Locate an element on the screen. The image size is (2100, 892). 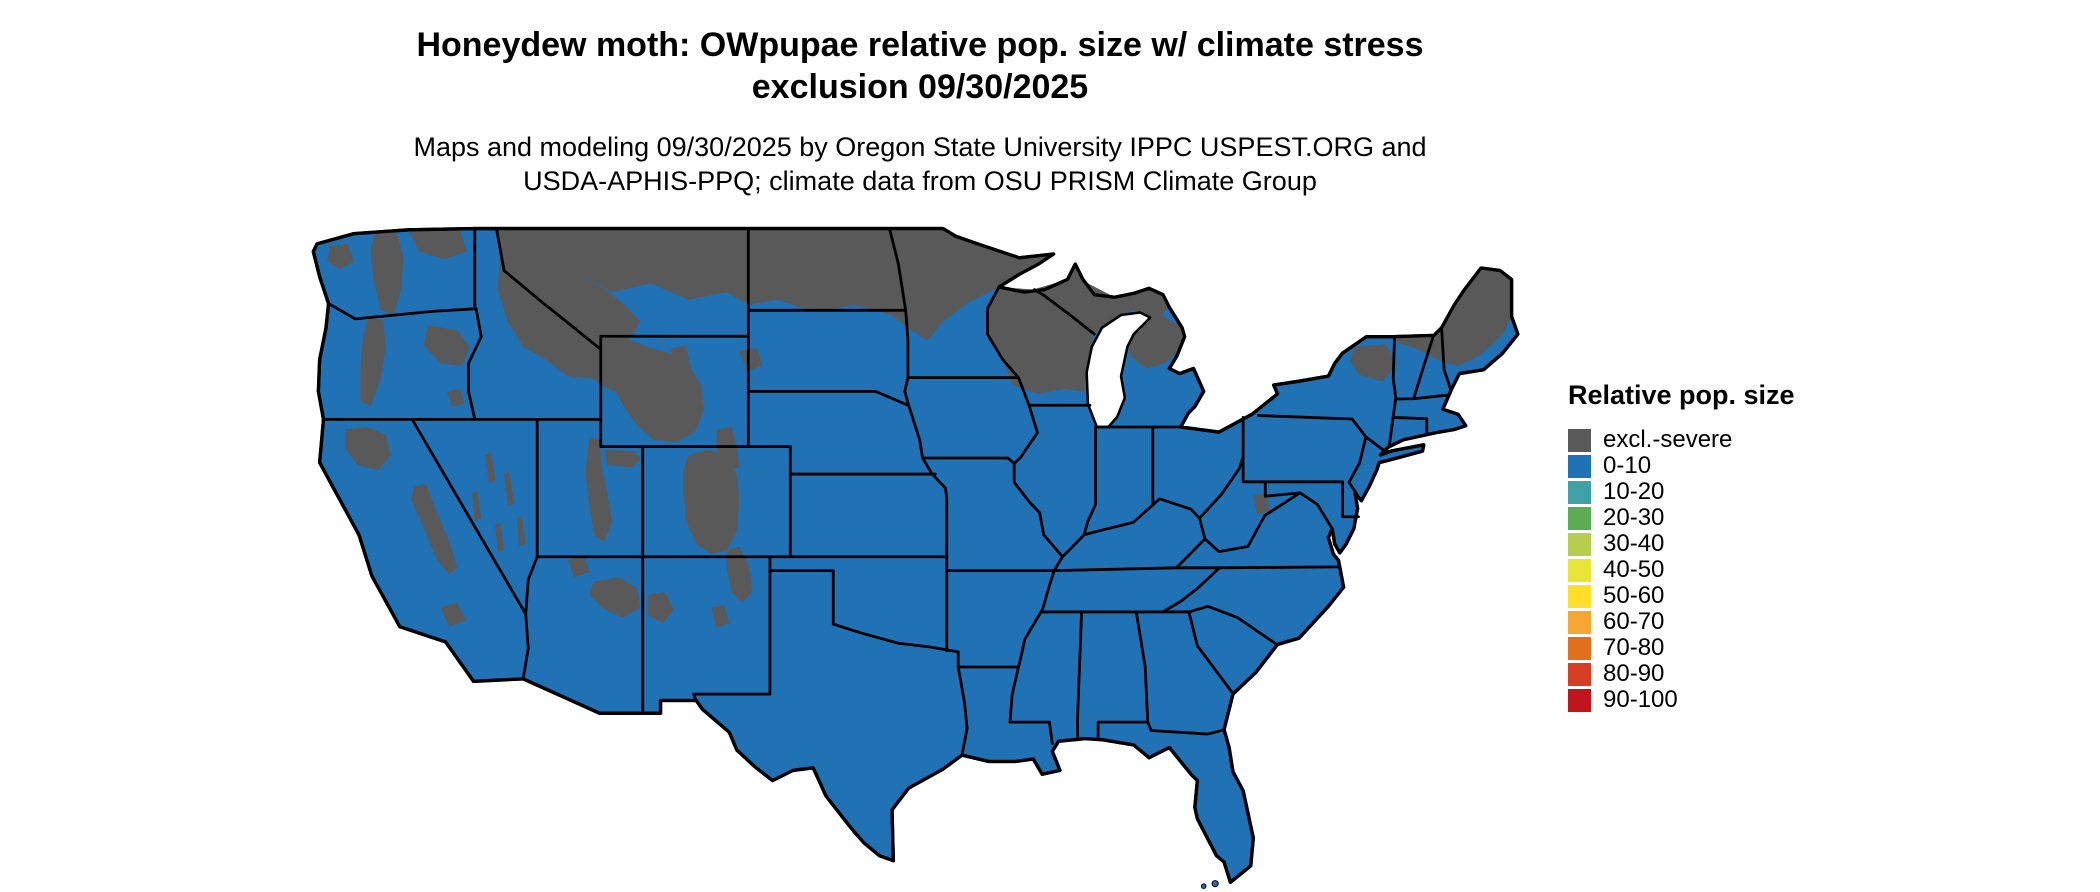
legend-label: 30-40 is located at coordinates (1634, 543).